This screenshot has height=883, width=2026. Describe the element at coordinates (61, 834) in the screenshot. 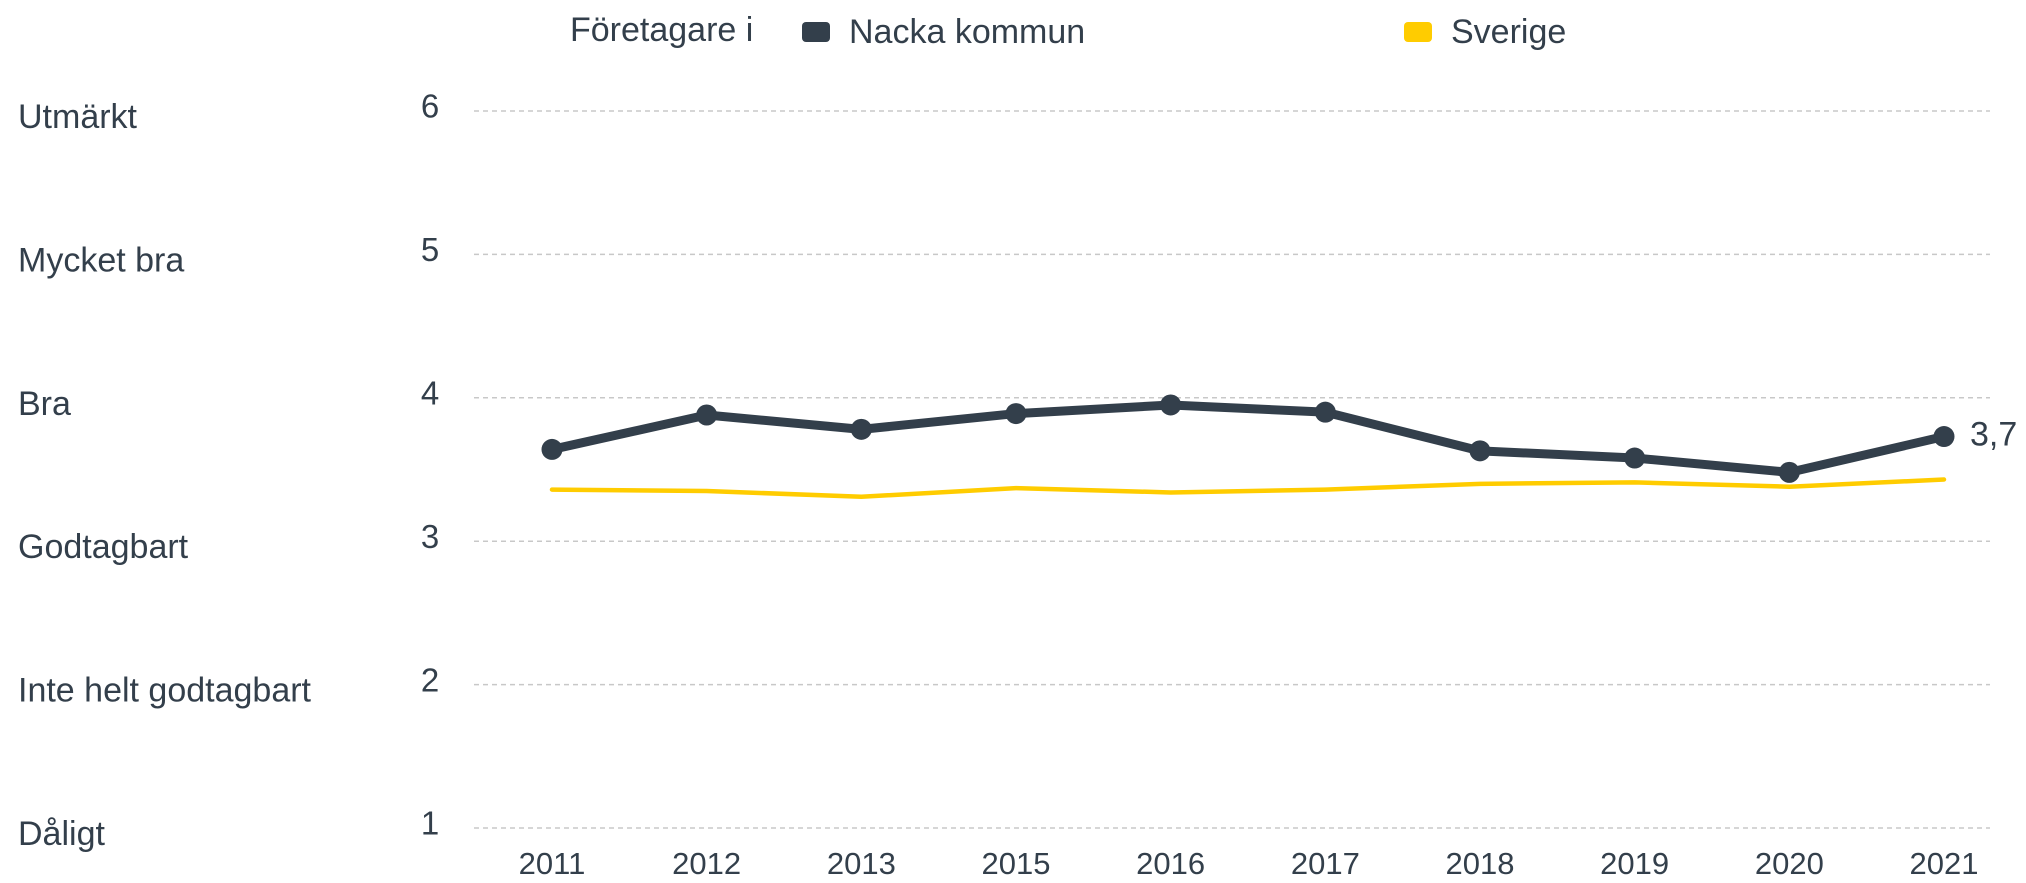

I see `rating-label: Dåligt` at that location.